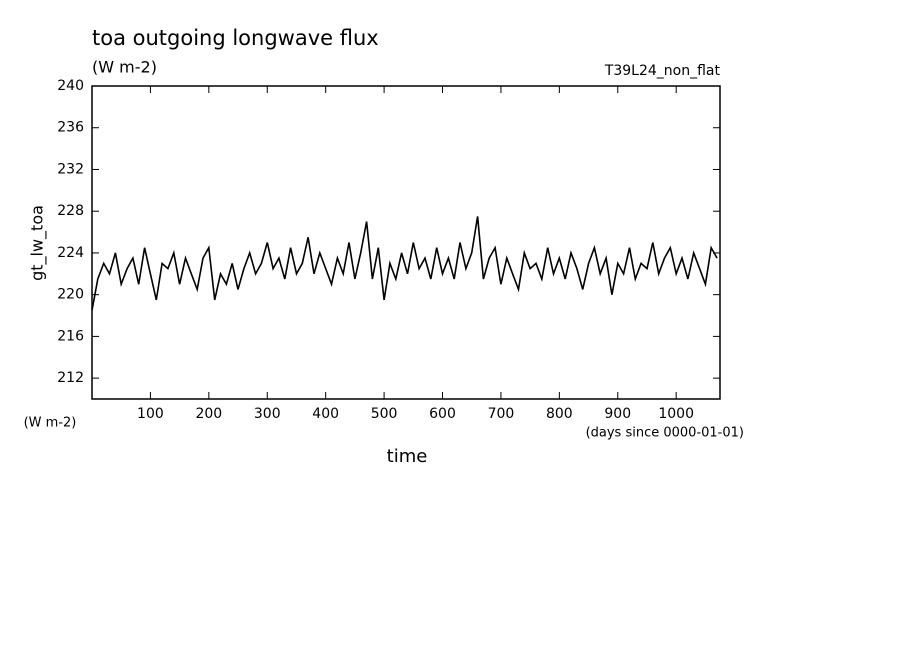  What do you see at coordinates (50, 423) in the screenshot?
I see `y-unit: (W m-2)` at bounding box center [50, 423].